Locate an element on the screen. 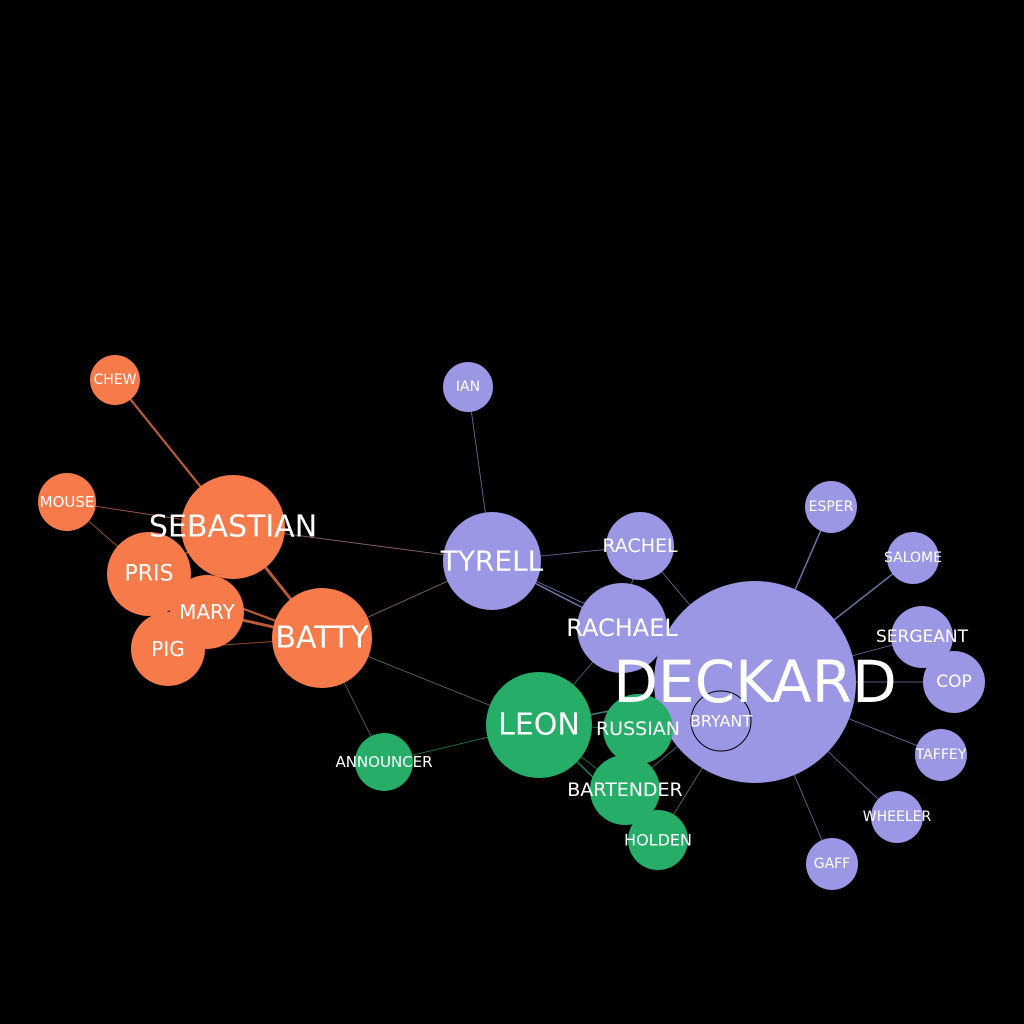 The width and height of the screenshot is (1024, 1024). node-label-rachael: RACHAEL is located at coordinates (622, 628).